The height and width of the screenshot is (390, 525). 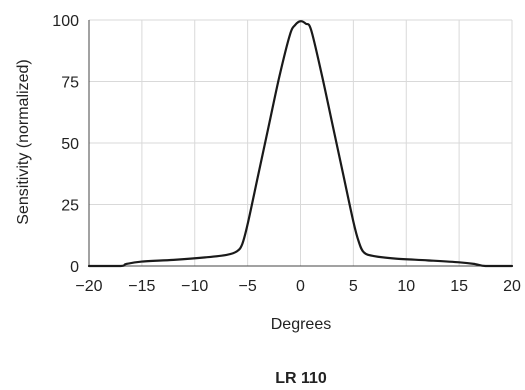 I want to click on chart-title: LR 110, so click(x=301, y=378).